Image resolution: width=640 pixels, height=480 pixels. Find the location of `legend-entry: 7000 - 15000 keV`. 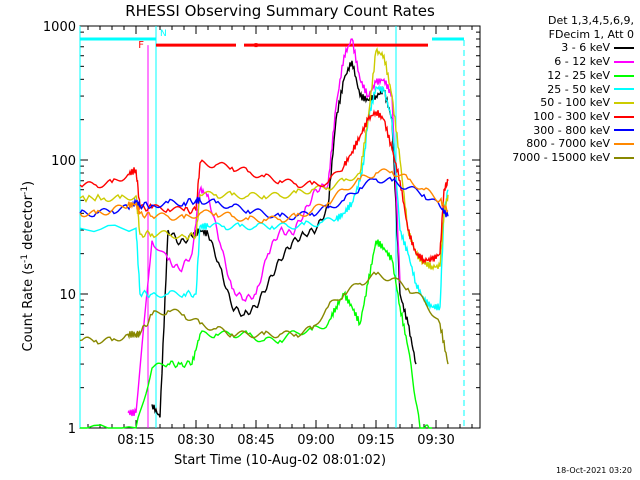

legend-entry: 7000 - 15000 keV is located at coordinates (559, 158).